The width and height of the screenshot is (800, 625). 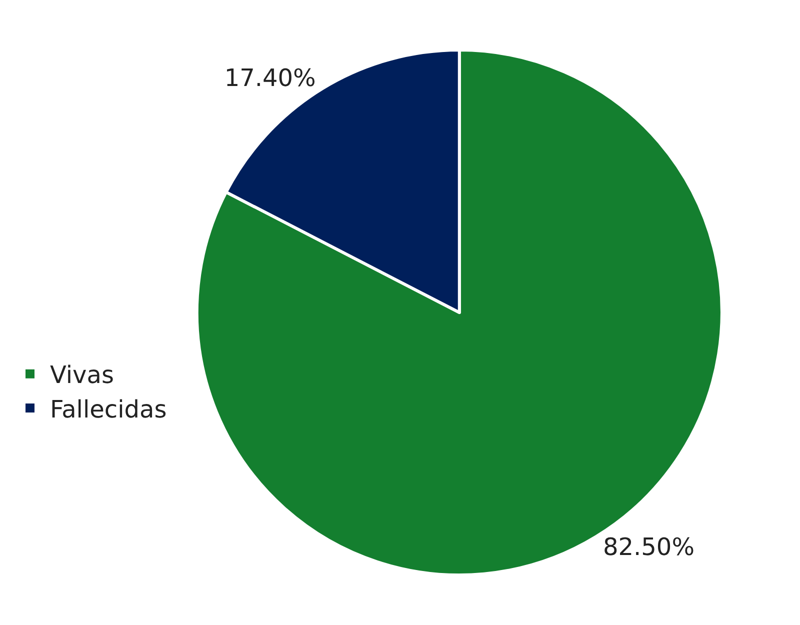 I want to click on legend-label: Fallecidas, so click(x=108, y=409).